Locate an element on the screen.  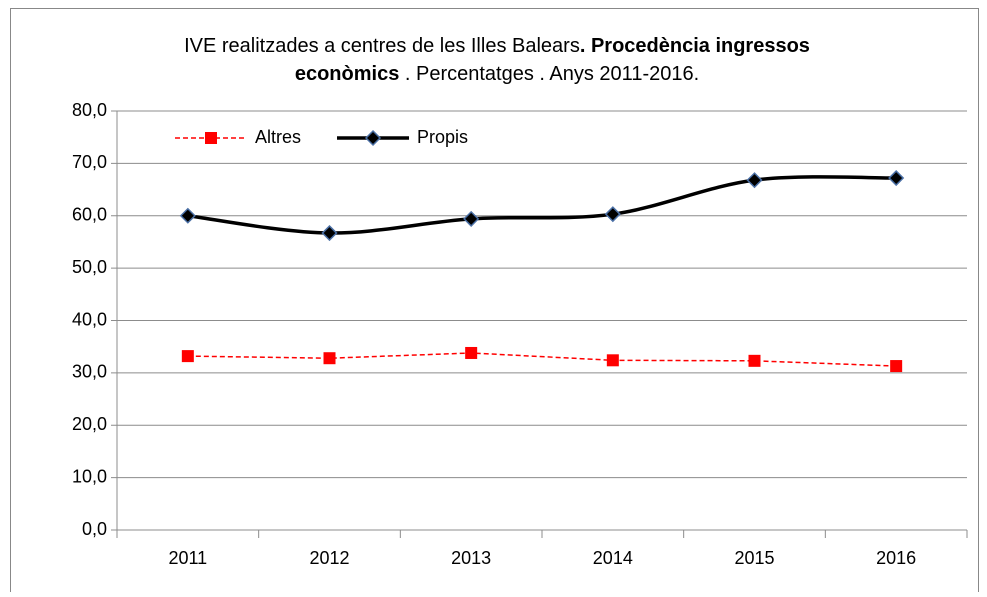
y-tick-label: 60,0 is located at coordinates (89, 215).